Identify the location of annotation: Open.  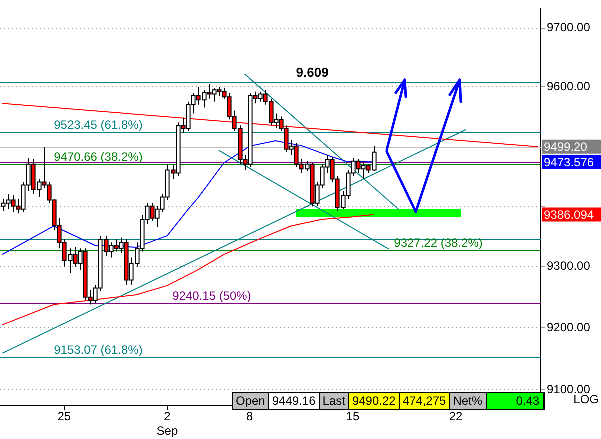
(251, 401).